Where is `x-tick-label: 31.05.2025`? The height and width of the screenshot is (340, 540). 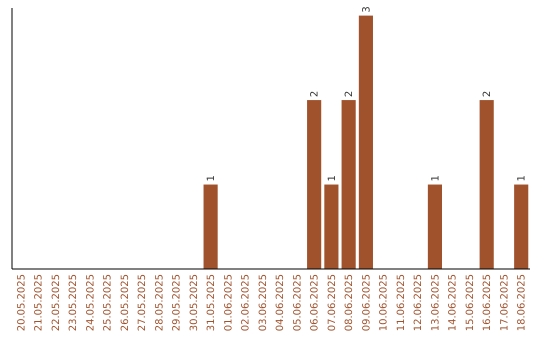
x-tick-label: 31.05.2025 is located at coordinates (212, 303).